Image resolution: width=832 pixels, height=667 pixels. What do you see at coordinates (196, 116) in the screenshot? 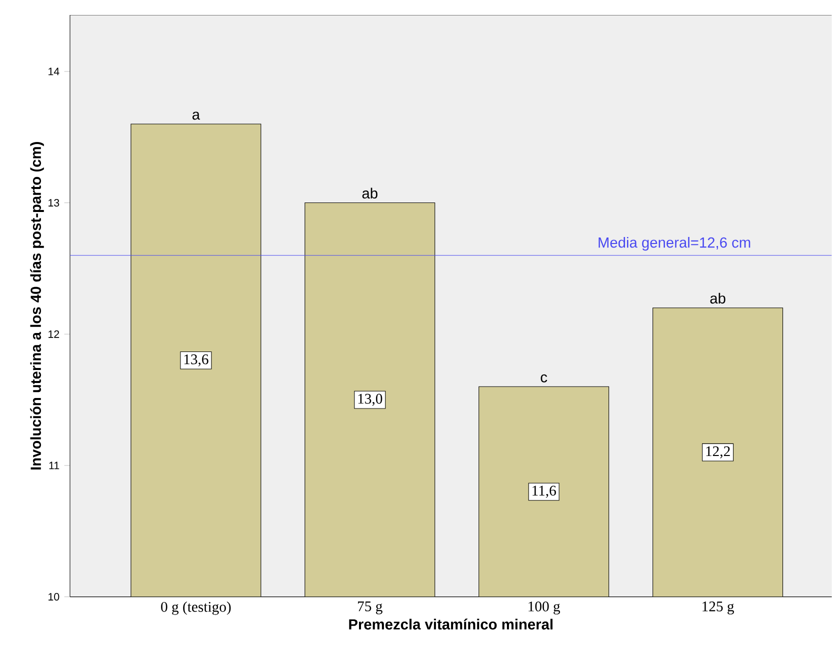
I see `annotation: a` at bounding box center [196, 116].